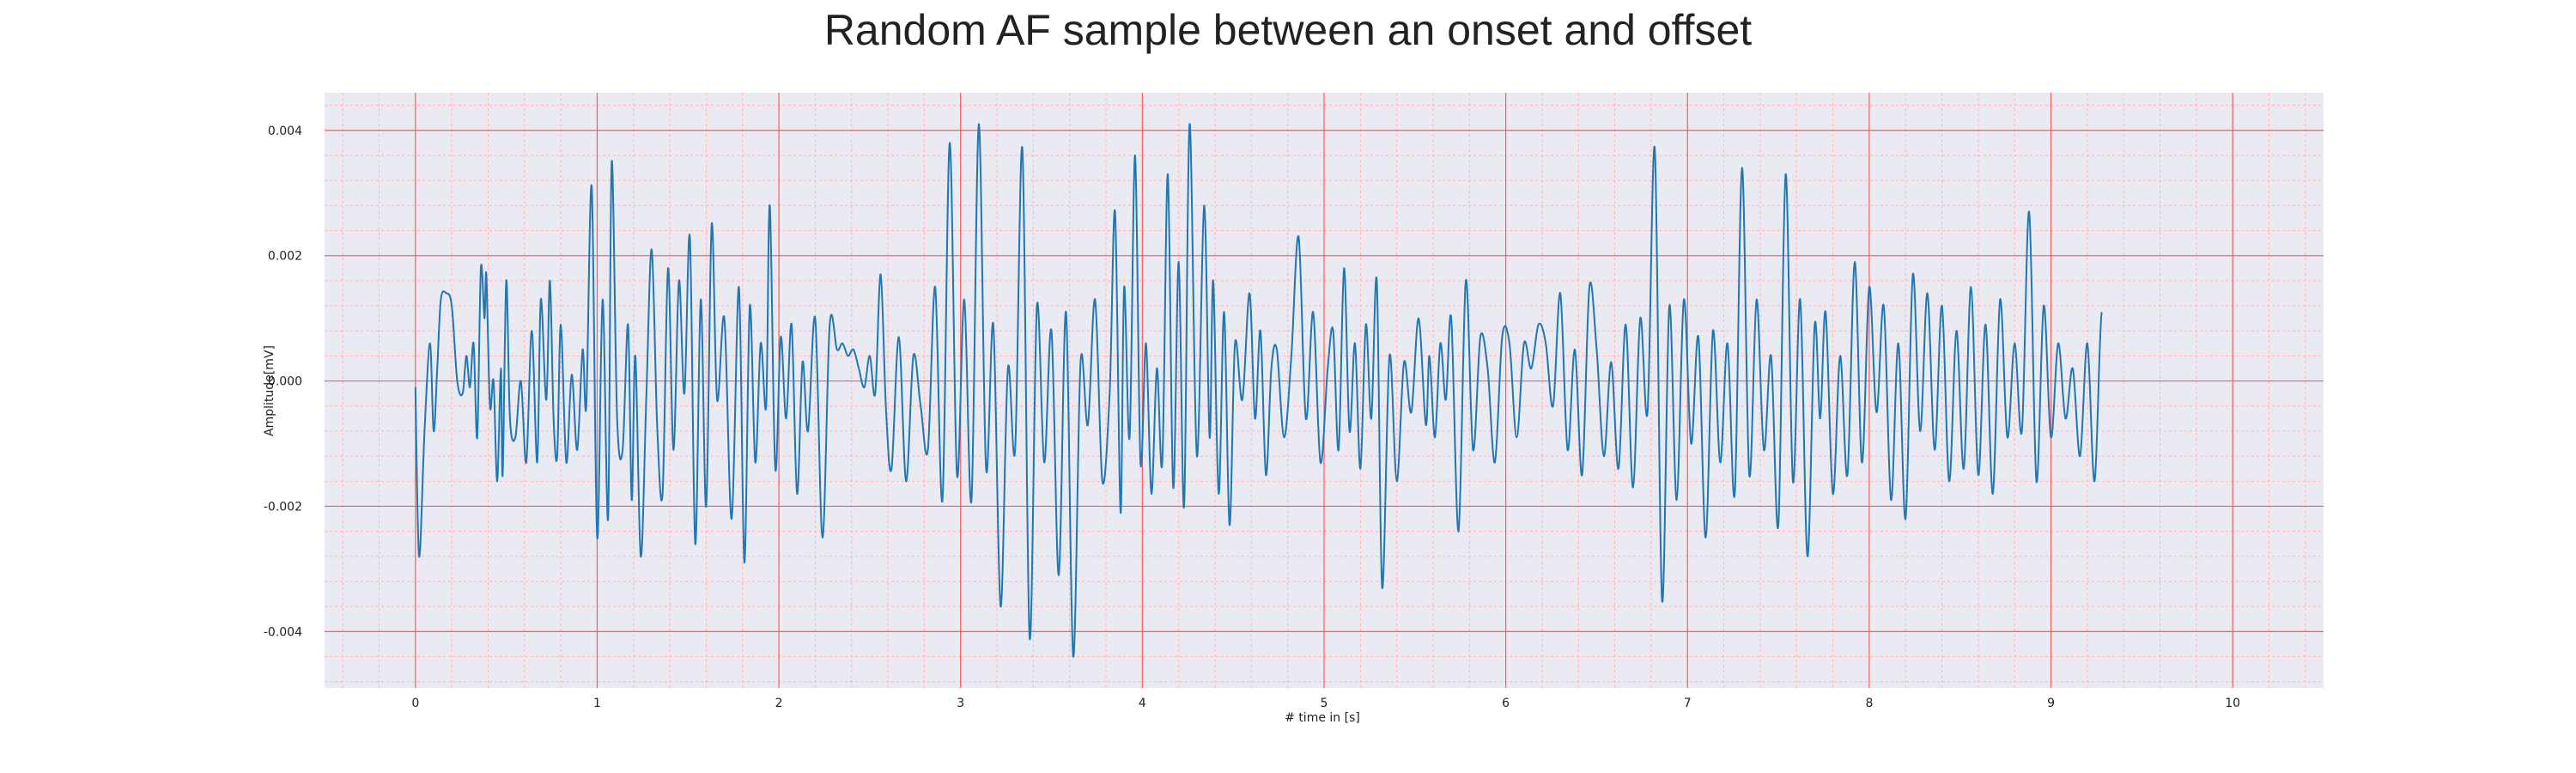  What do you see at coordinates (2051, 703) in the screenshot?
I see `x-tick-label: 9` at bounding box center [2051, 703].